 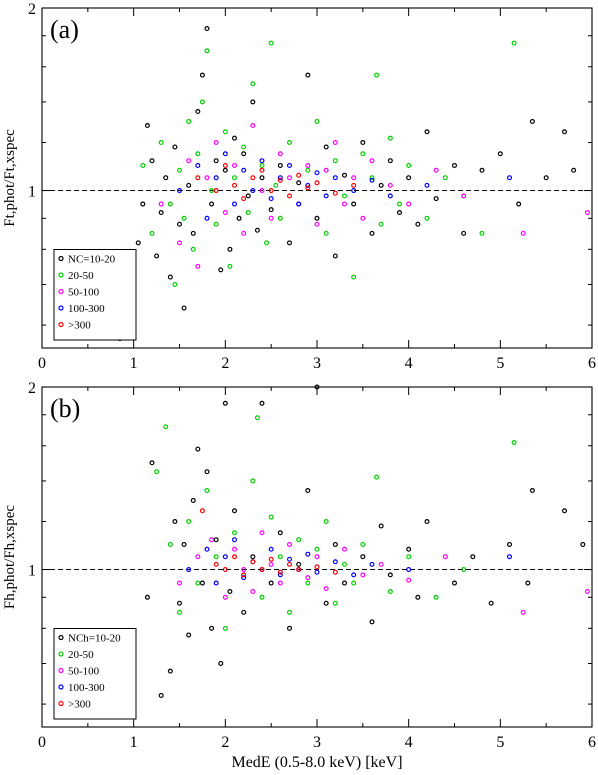 What do you see at coordinates (409, 742) in the screenshot?
I see `x-tick-label: 4` at bounding box center [409, 742].